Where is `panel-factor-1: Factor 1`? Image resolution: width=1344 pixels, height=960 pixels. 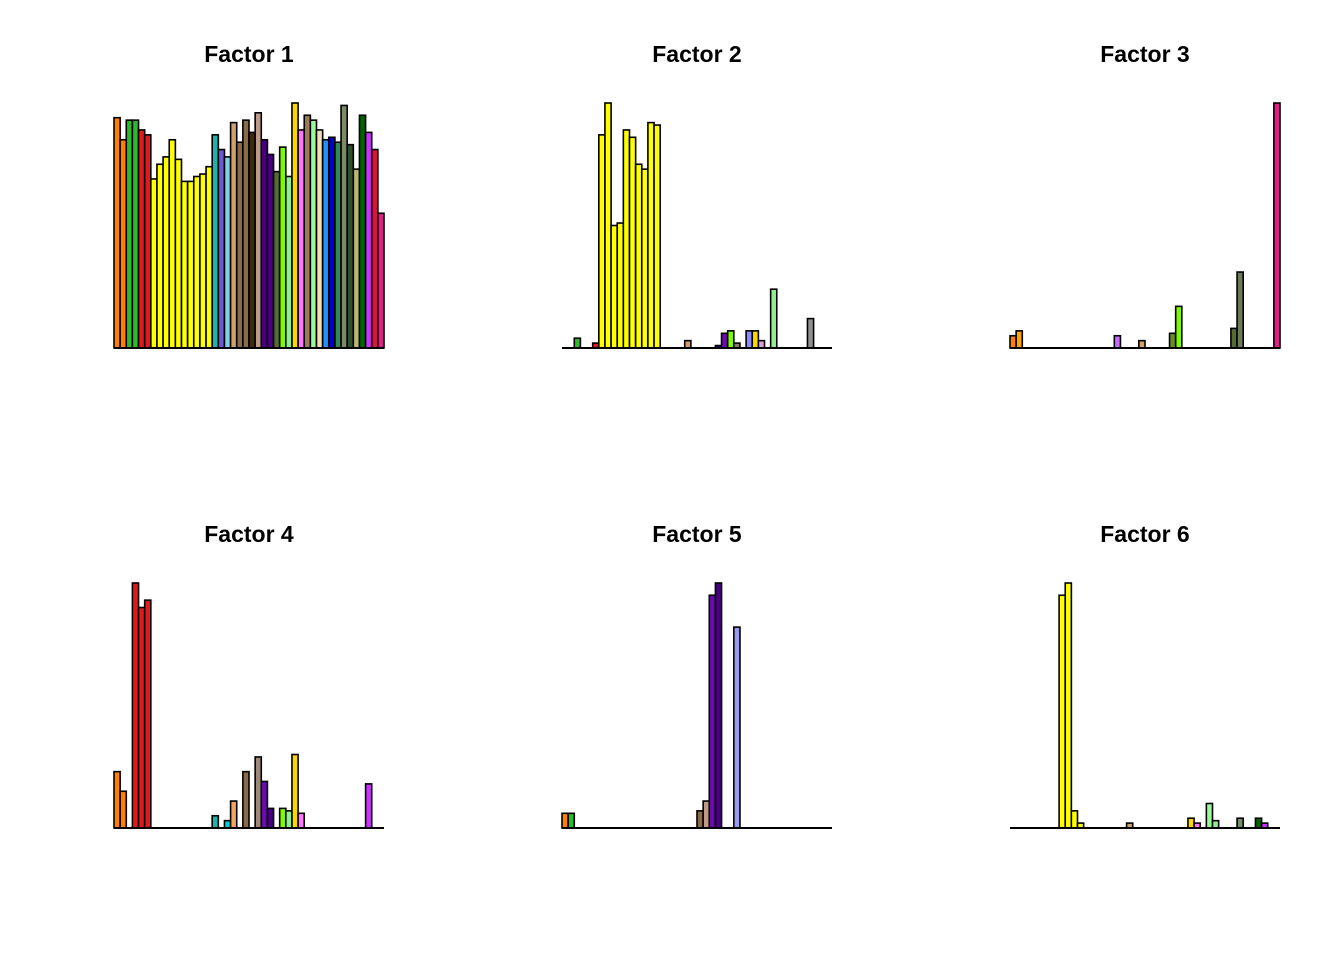
panel-factor-1: Factor 1 is located at coordinates (249, 195).